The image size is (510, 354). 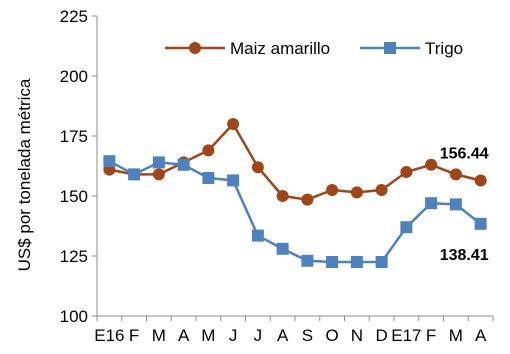 I want to click on y-tick-label: 175, so click(x=74, y=136).